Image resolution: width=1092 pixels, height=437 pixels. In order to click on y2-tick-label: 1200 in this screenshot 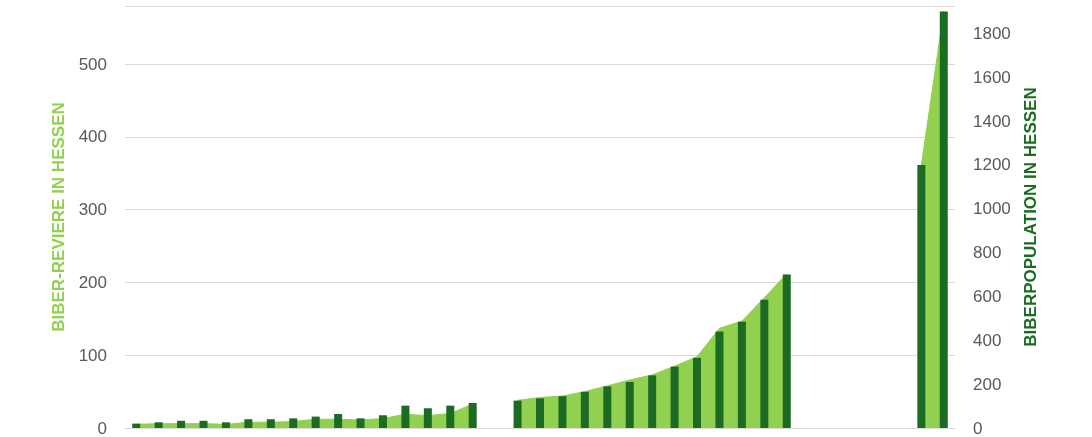, I will do `click(992, 165)`.